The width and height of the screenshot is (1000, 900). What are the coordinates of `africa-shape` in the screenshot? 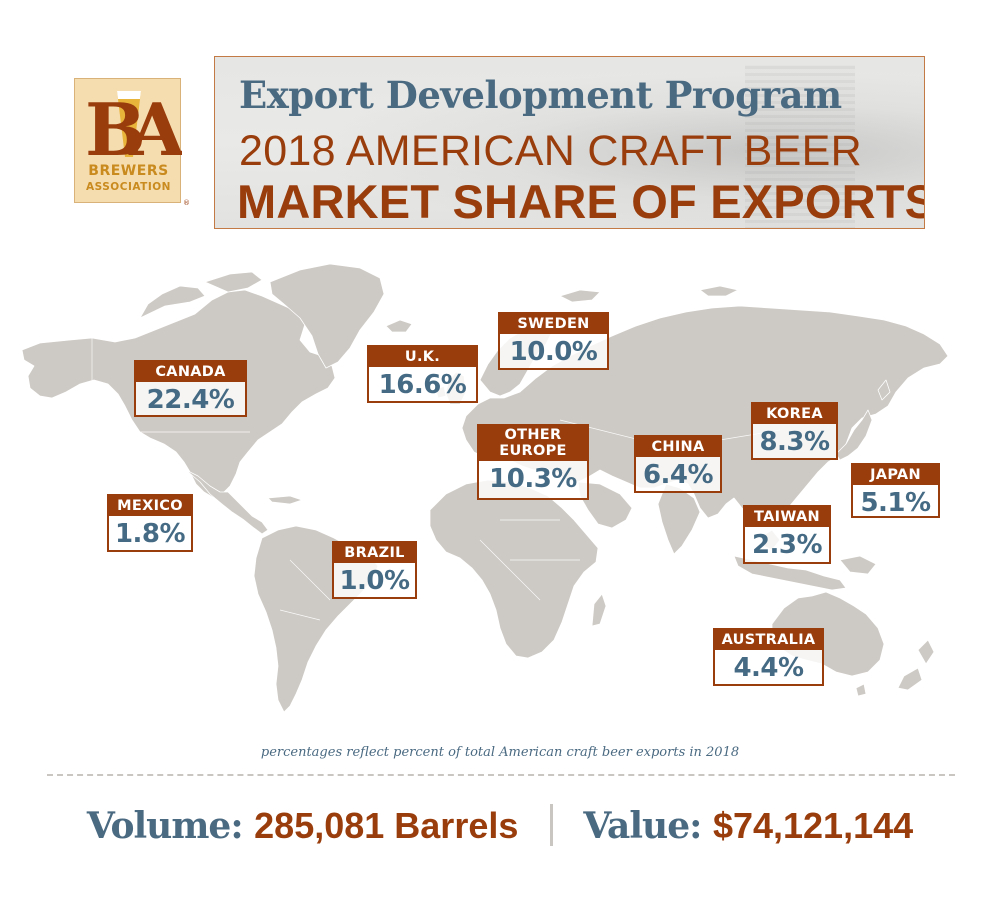 It's located at (514, 569).